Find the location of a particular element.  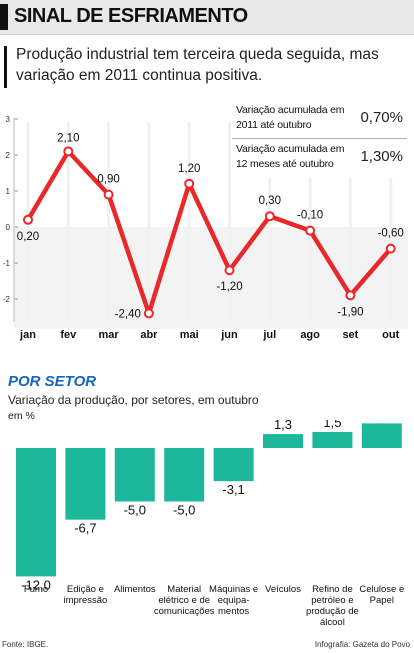

data-point-jul is located at coordinates (269, 216).